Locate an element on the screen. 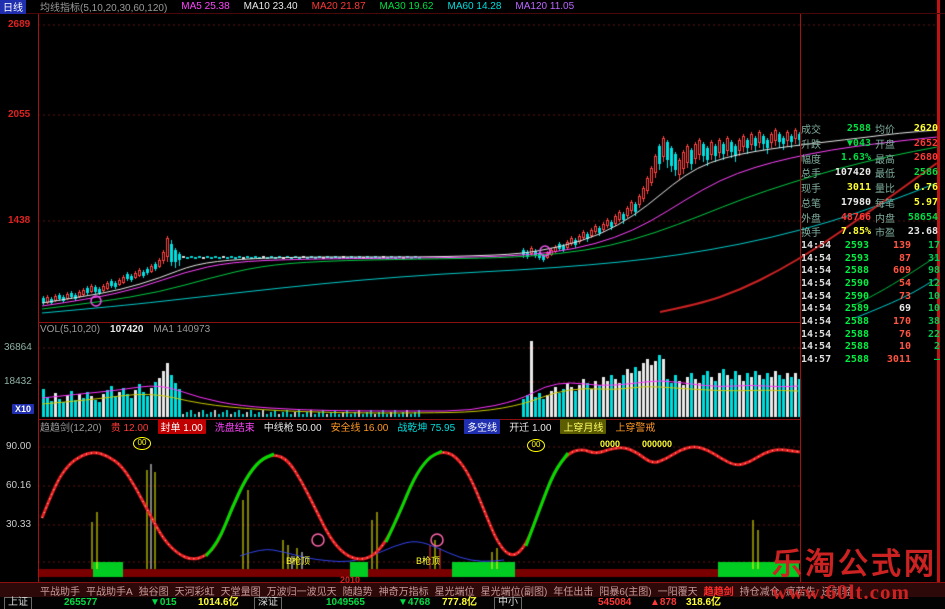 The height and width of the screenshot is (609, 945). indicator-signal: 上穿警戒 is located at coordinates (635, 428).